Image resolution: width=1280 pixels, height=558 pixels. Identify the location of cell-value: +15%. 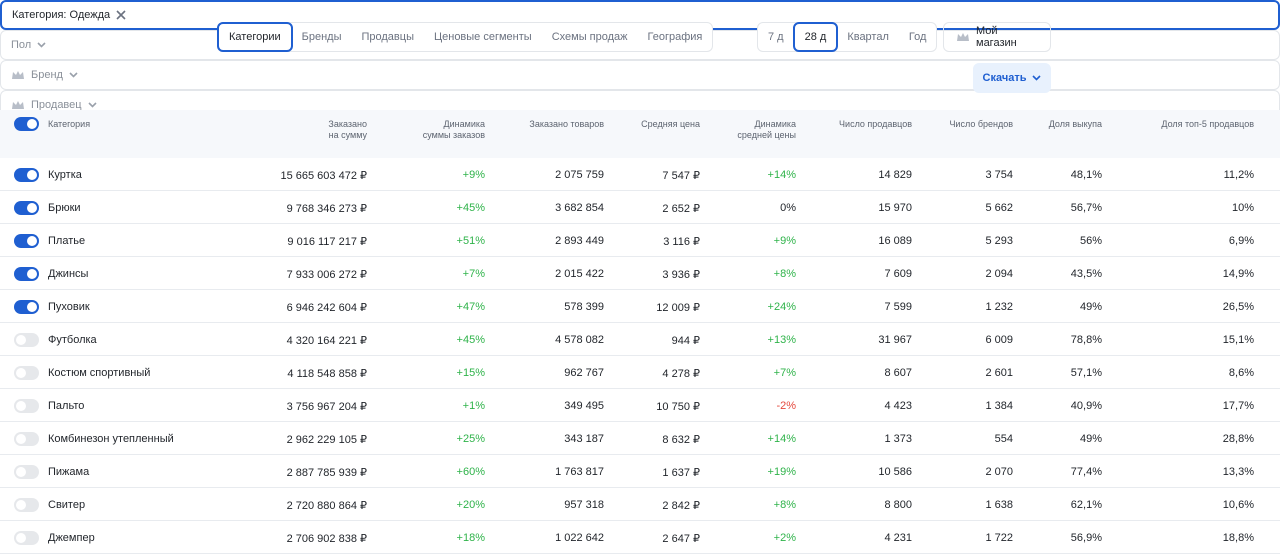
(470, 373).